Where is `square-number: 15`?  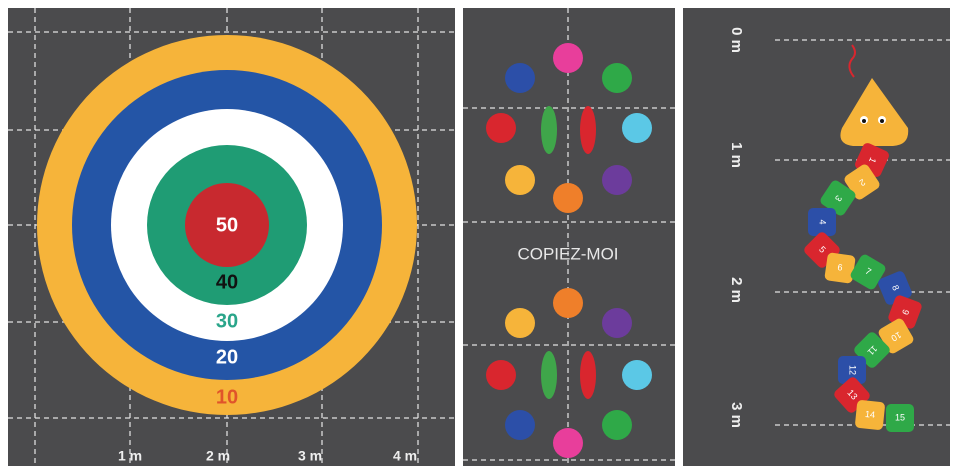 square-number: 15 is located at coordinates (900, 417).